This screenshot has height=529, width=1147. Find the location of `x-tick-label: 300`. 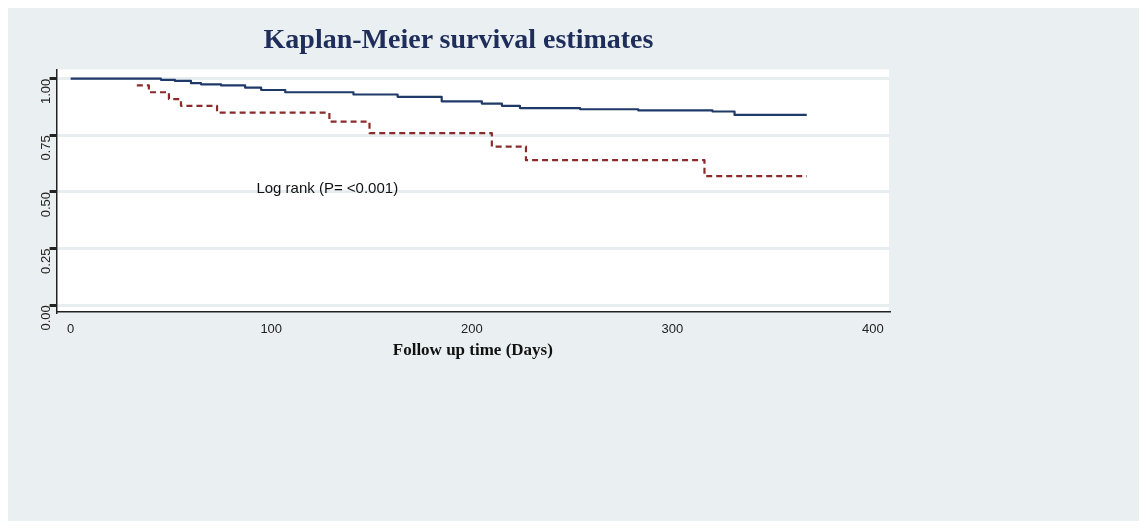

x-tick-label: 300 is located at coordinates (672, 329).